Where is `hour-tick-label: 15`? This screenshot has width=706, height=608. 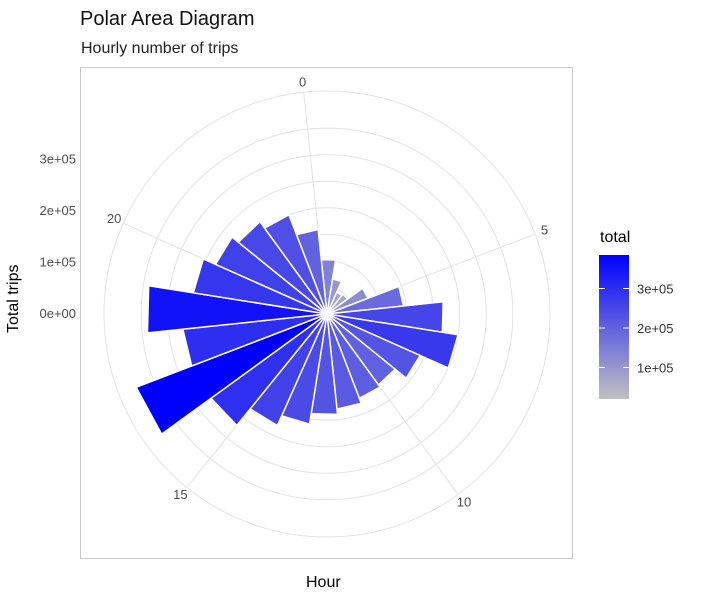
hour-tick-label: 15 is located at coordinates (180, 494).